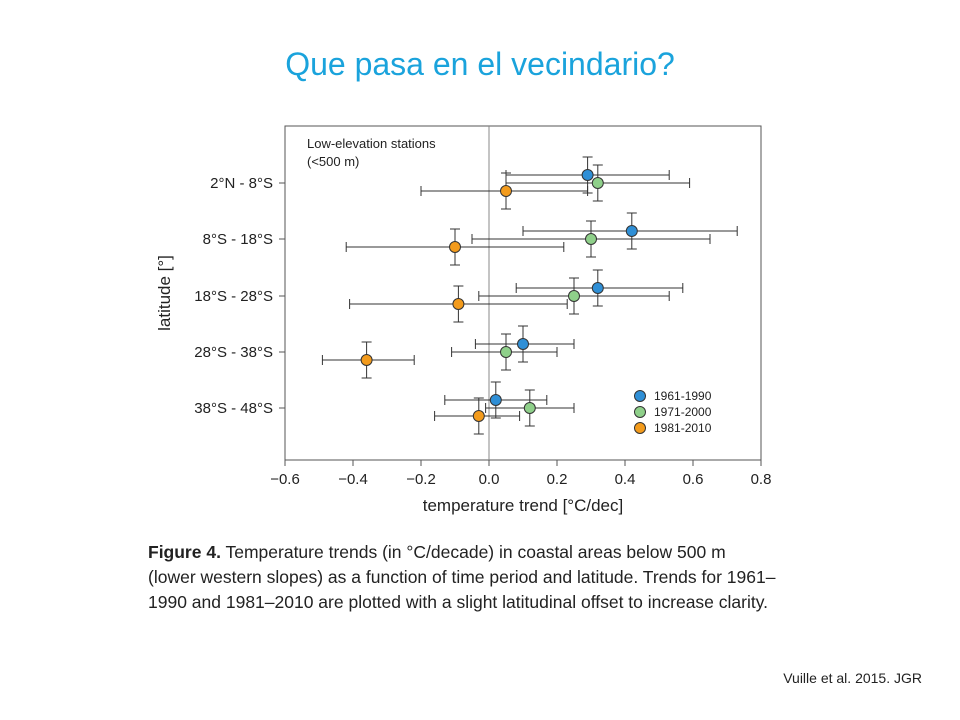  I want to click on x-tick-label: 0.8, so click(761, 479).